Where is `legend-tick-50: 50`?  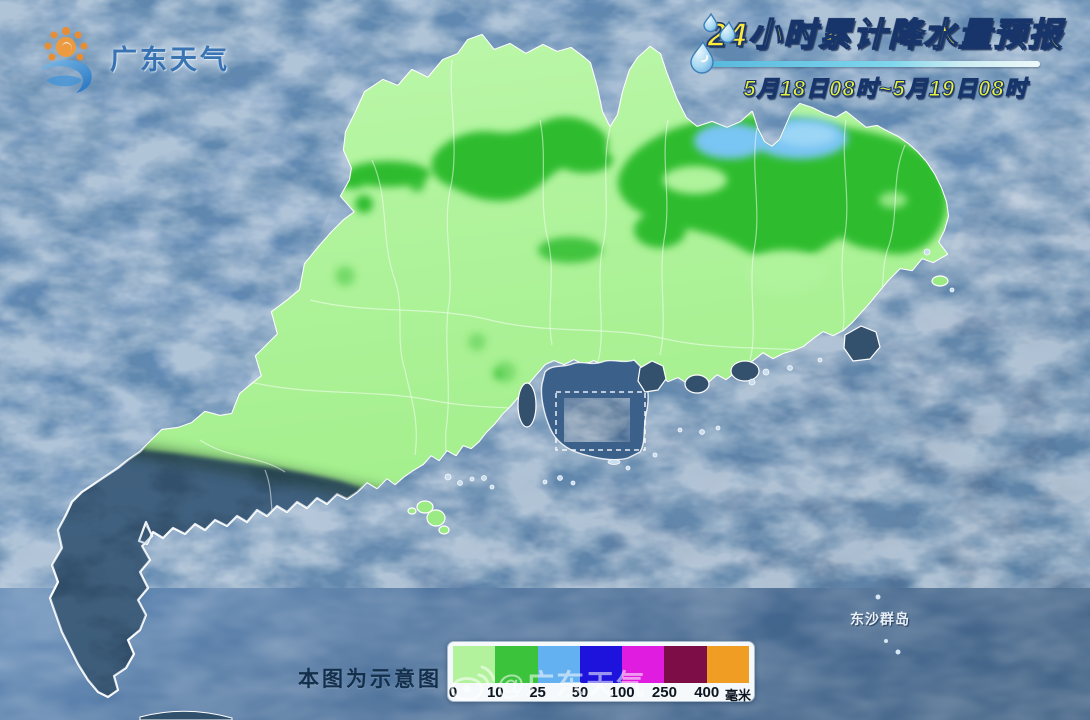
legend-tick-50: 50 is located at coordinates (580, 692).